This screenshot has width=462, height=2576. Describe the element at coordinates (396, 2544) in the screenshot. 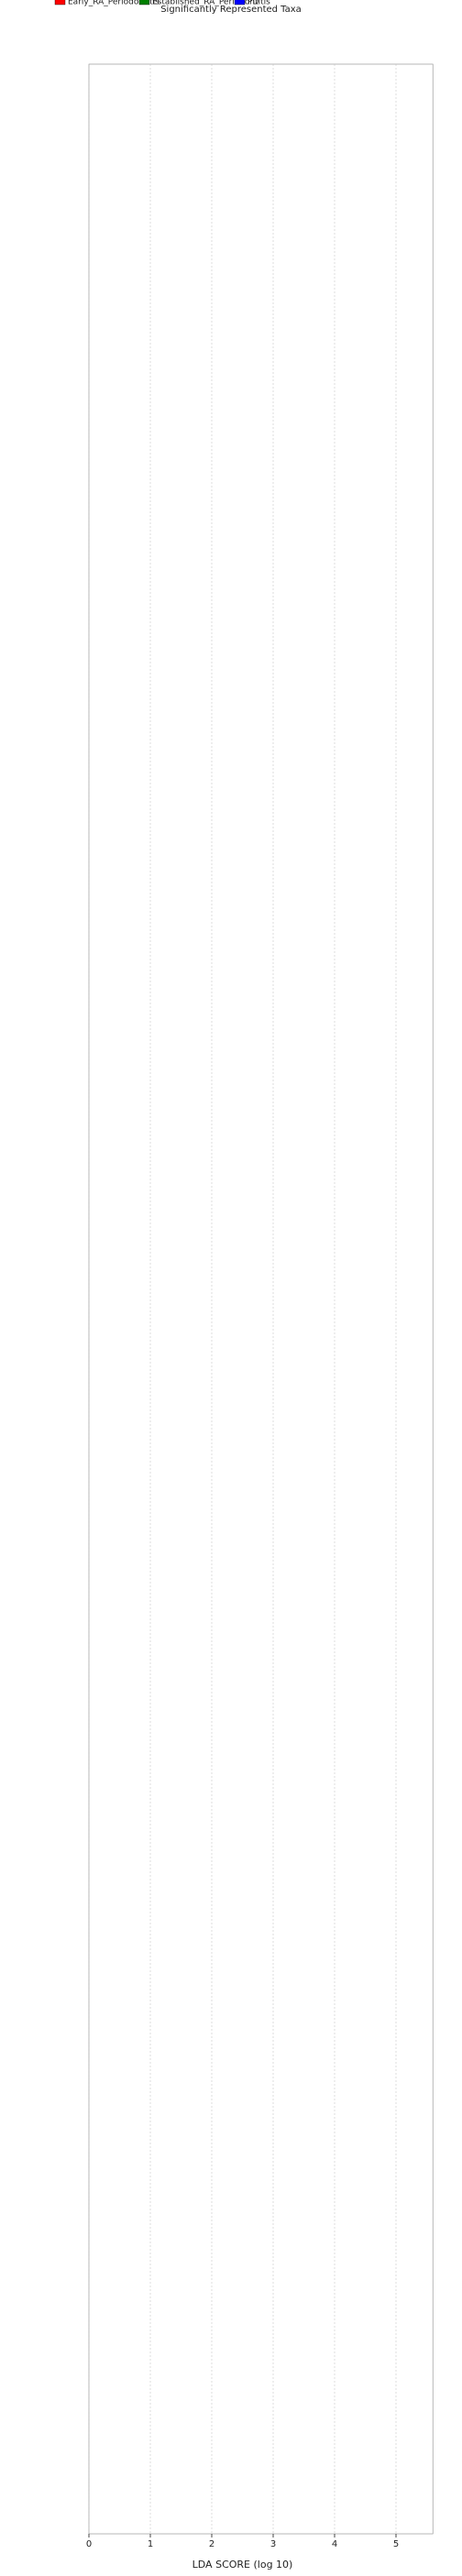

I see `x-tick-label: 5` at that location.